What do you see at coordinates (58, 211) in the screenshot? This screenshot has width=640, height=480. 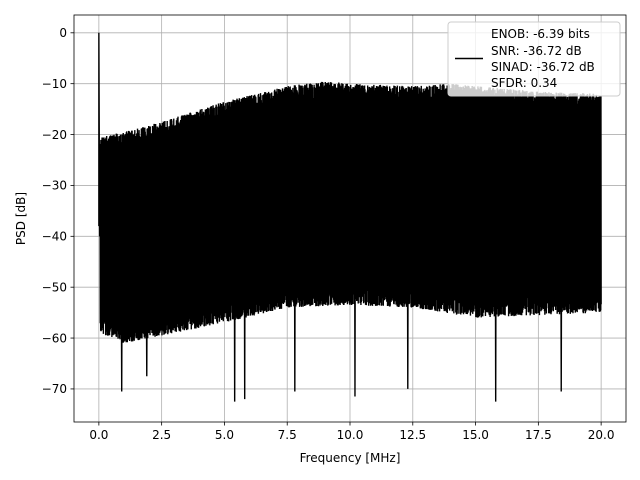 I see `y-axis: 0 −10 −20 −30 −40 −50 −60 −70` at bounding box center [58, 211].